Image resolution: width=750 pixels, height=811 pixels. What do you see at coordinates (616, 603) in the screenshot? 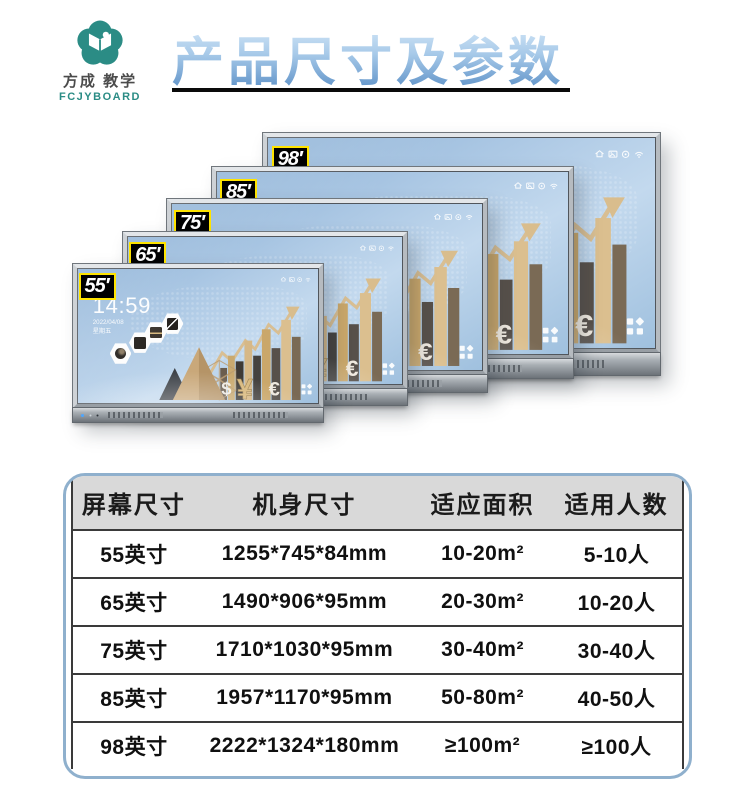
I see `cell-people: 10-20人` at bounding box center [616, 603].